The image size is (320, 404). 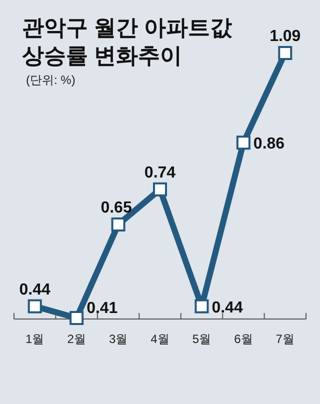 I want to click on data-label: 0.86, so click(x=269, y=144).